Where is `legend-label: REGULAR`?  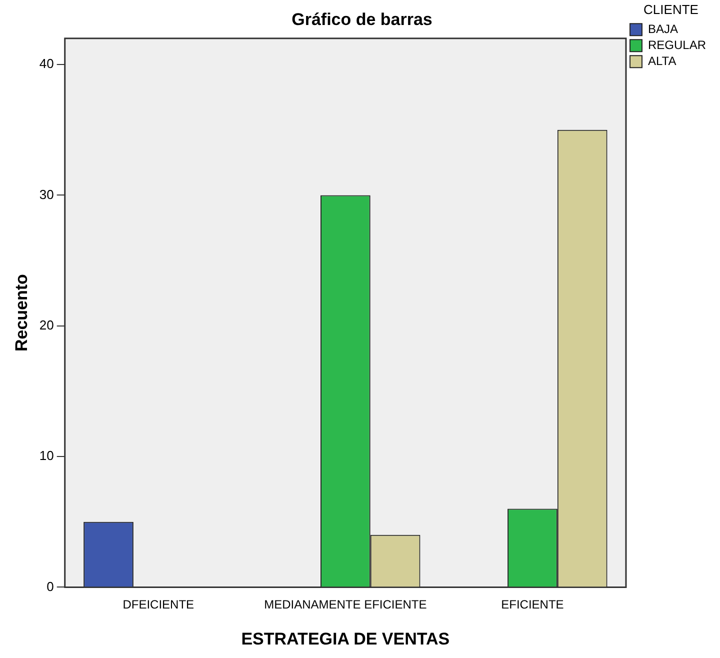 legend-label: REGULAR is located at coordinates (677, 45).